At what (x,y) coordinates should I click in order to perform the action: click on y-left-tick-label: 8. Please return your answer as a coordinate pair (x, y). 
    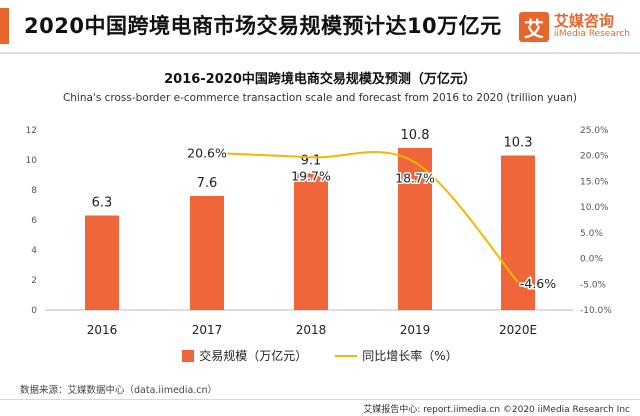
    Looking at the image, I should click on (34, 191).